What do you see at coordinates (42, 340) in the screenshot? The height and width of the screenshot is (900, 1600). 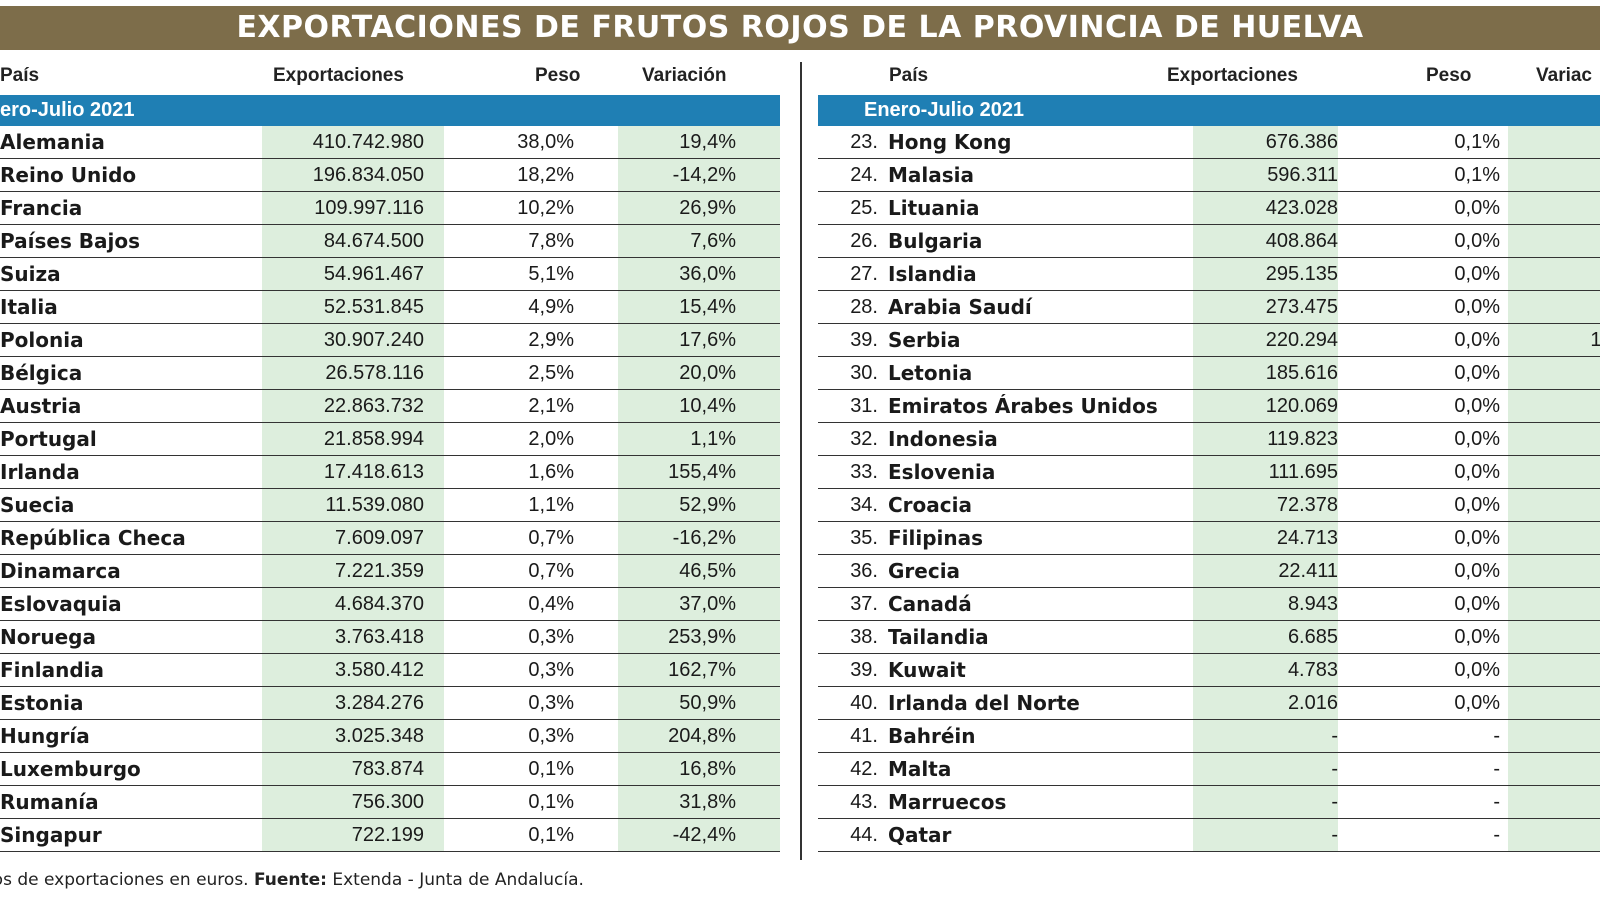 I see `country-cell: Polonia` at bounding box center [42, 340].